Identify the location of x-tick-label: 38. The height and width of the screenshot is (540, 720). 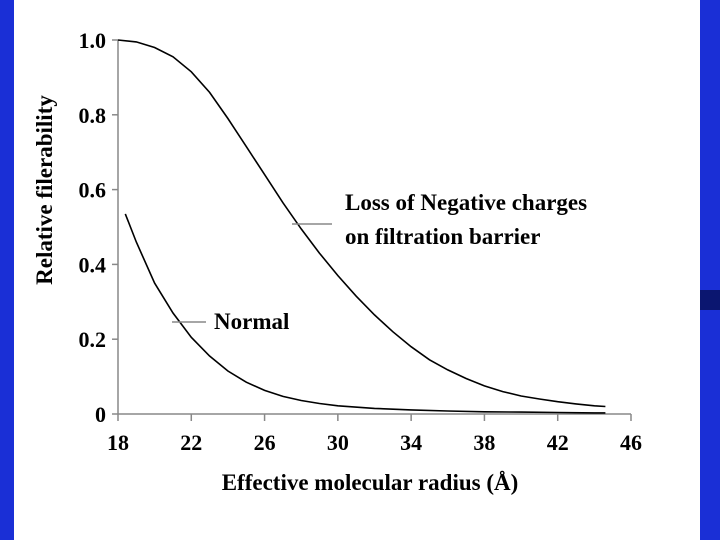
(484, 442).